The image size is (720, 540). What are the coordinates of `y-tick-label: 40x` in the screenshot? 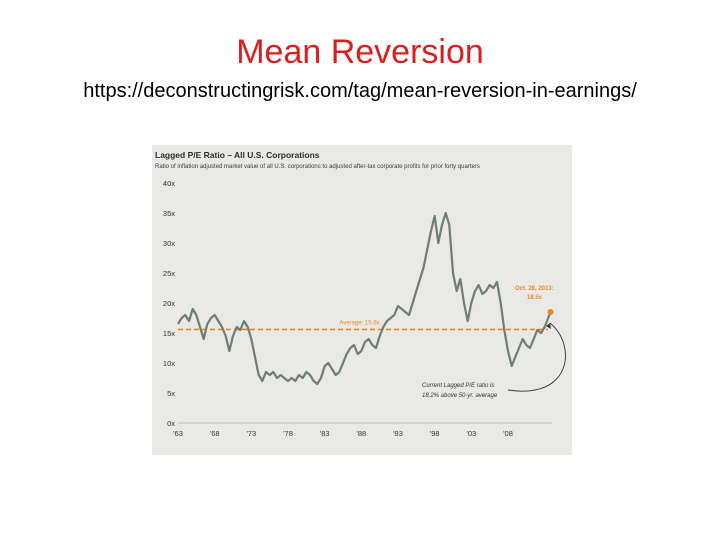 It's located at (169, 183).